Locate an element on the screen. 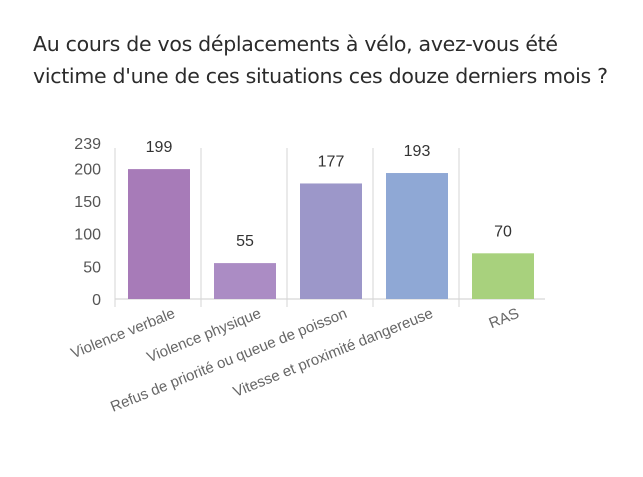 This screenshot has width=643, height=477. y-tick-label: 200 is located at coordinates (87, 169).